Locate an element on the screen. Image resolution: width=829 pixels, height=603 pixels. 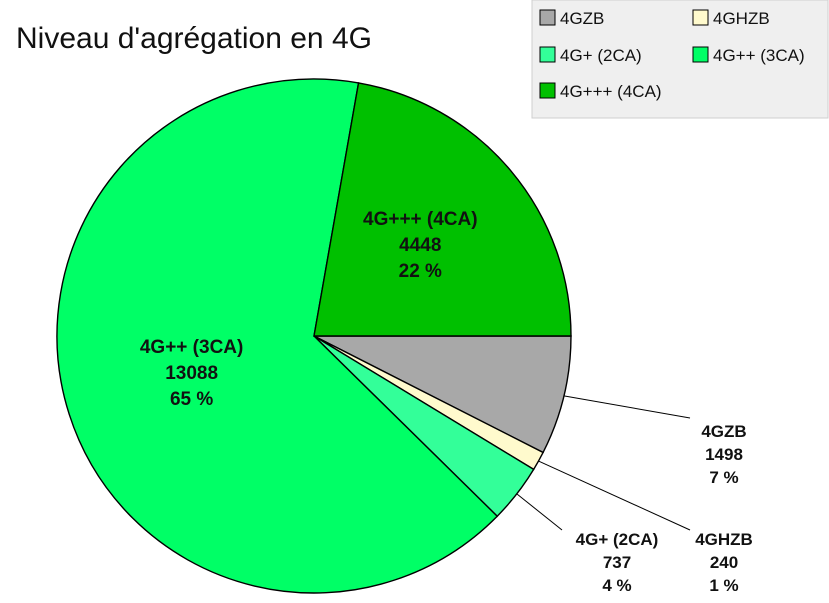
leader-lines is located at coordinates (603, 463).